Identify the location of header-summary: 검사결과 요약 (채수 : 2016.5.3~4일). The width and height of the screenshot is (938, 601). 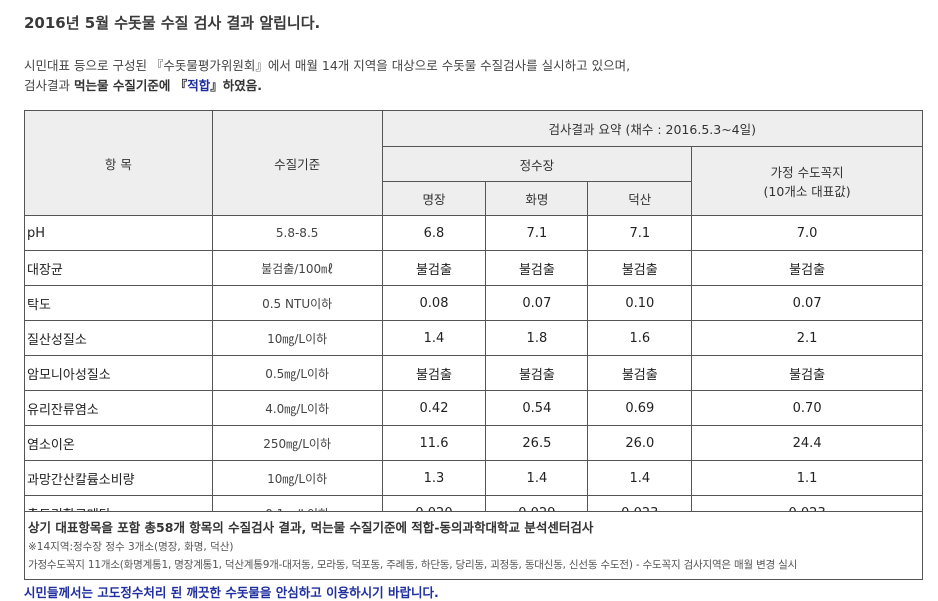
(652, 128).